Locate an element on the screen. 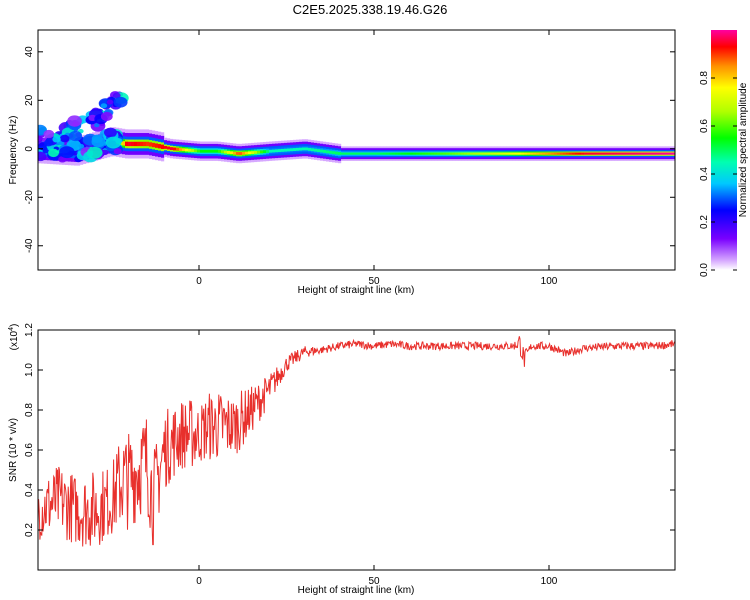 The height and width of the screenshot is (600, 750). colorbar-tick-label: 0.4 is located at coordinates (704, 174).